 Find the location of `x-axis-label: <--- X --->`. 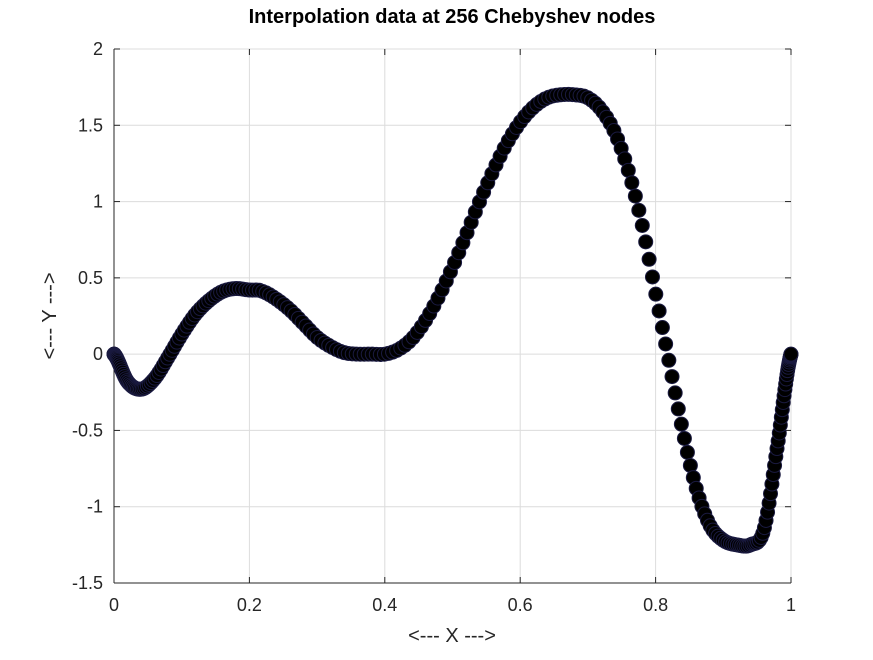

x-axis-label: <--- X ---> is located at coordinates (452, 636).